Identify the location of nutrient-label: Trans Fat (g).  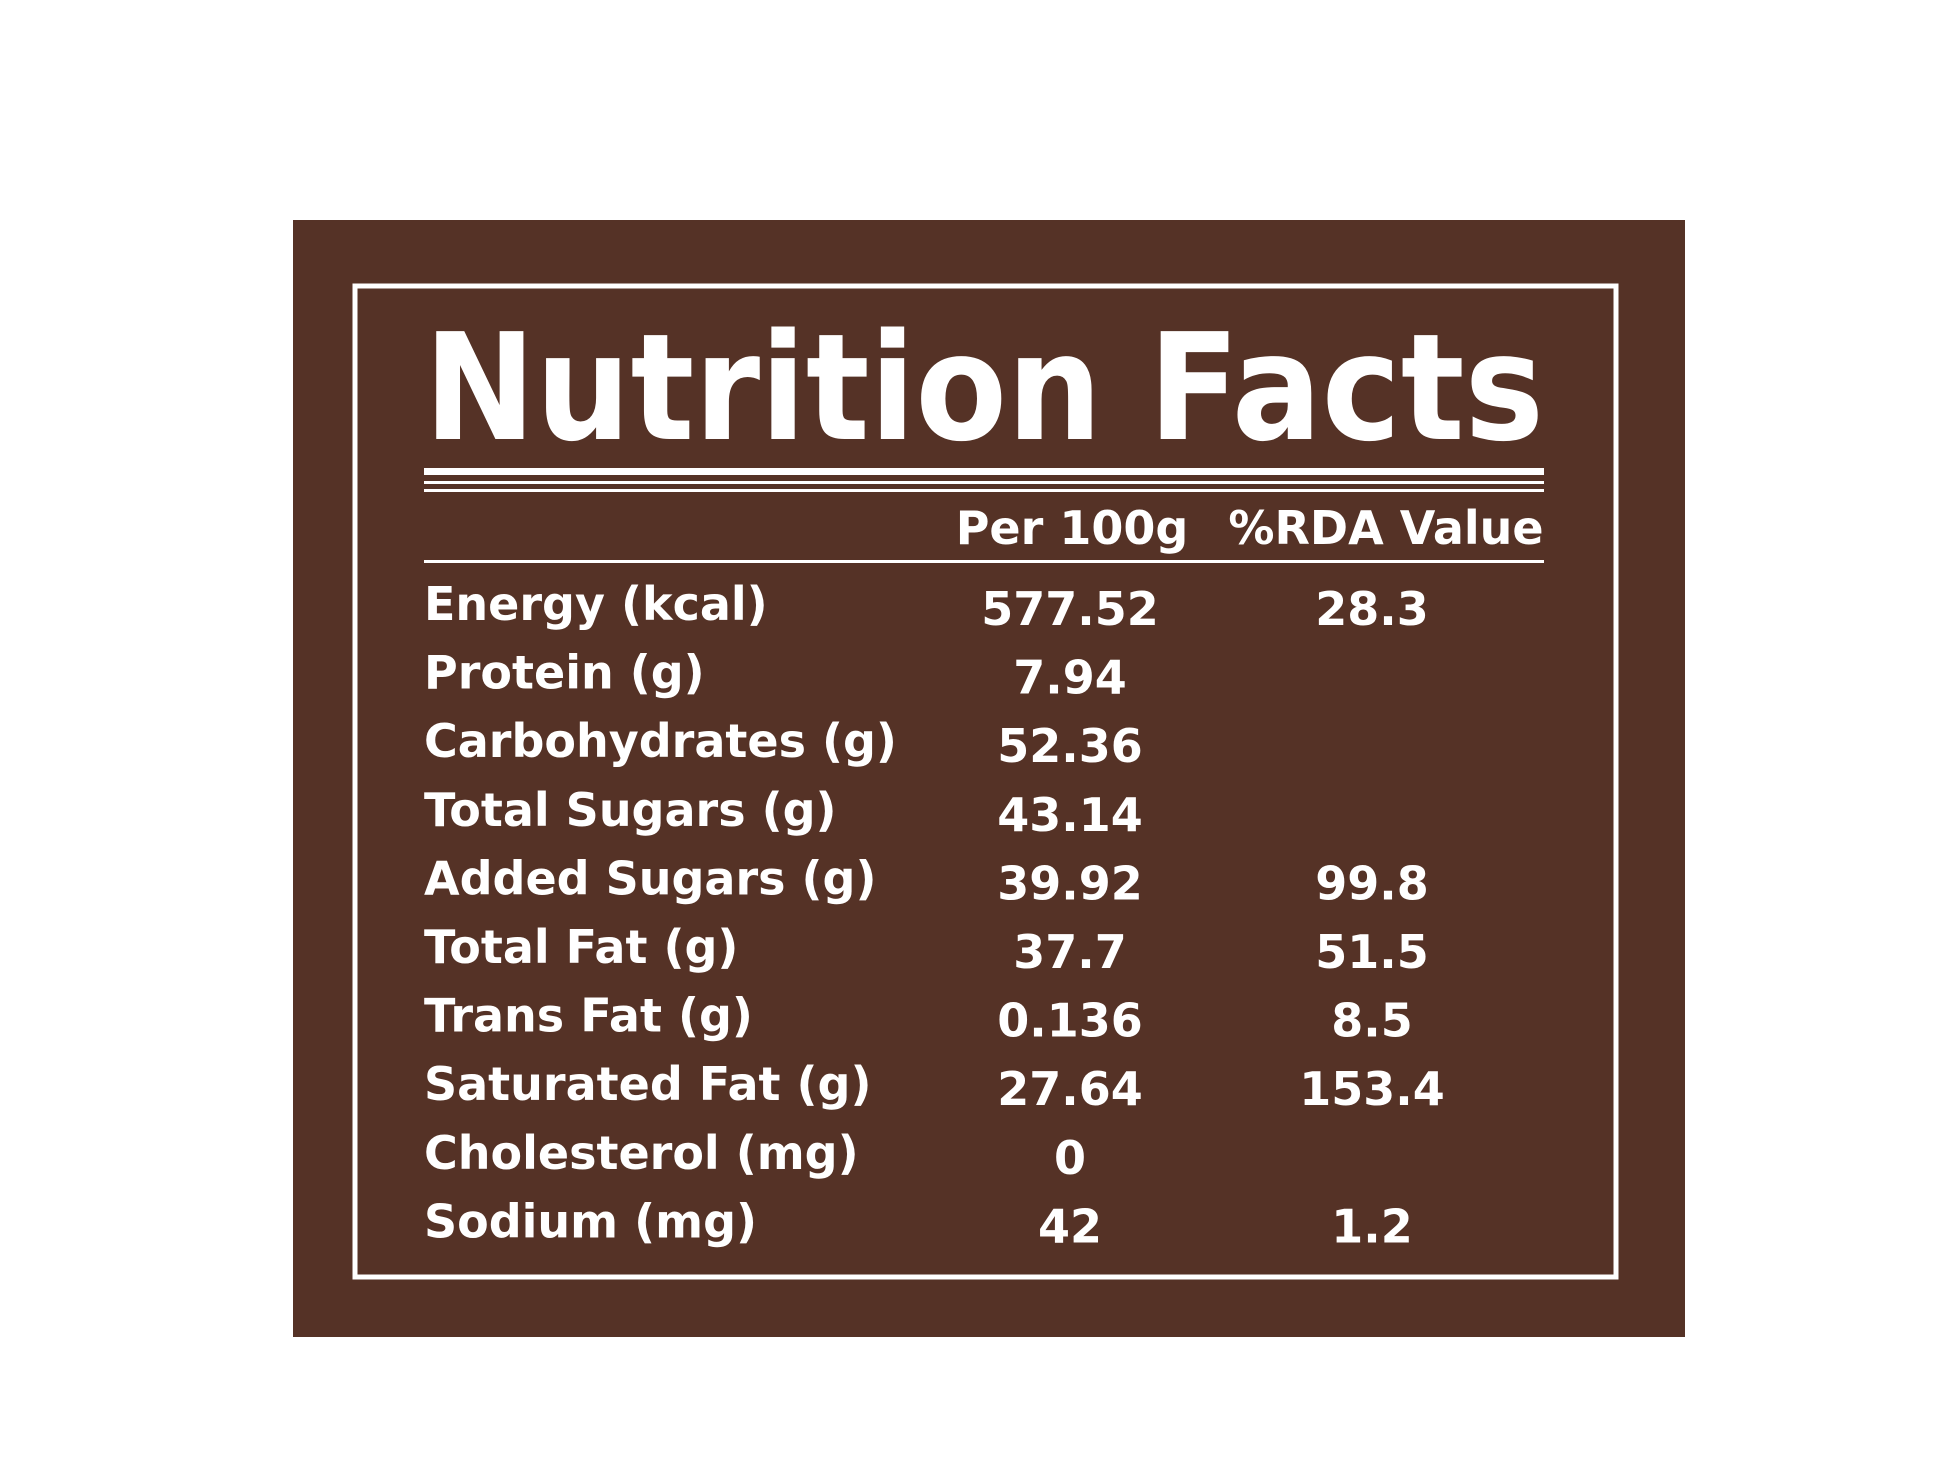
(588, 1016).